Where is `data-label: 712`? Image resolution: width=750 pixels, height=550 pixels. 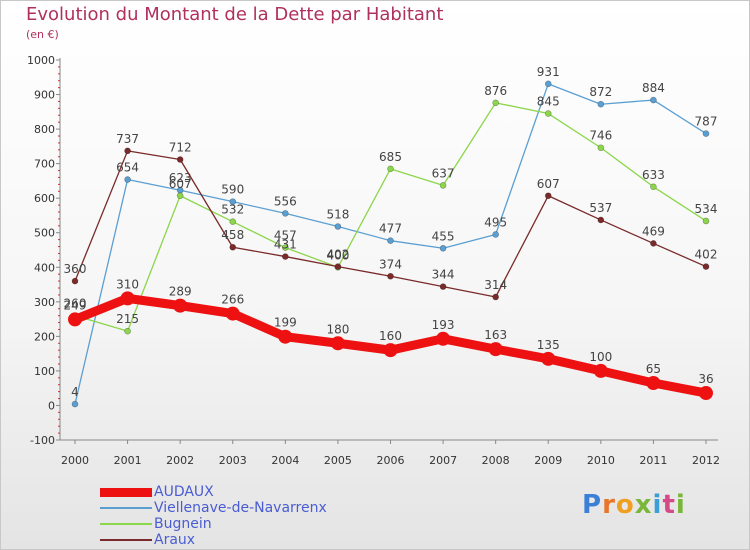
data-label: 712 is located at coordinates (180, 147).